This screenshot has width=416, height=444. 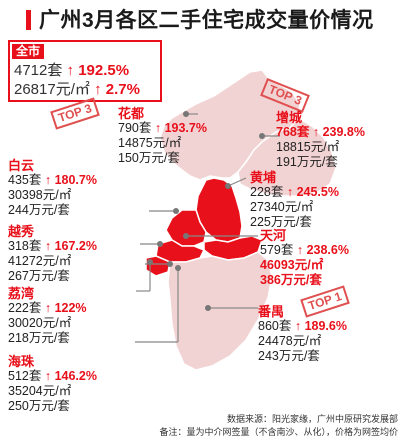 What do you see at coordinates (40, 261) in the screenshot?
I see `district-price: 41272元/㎡` at bounding box center [40, 261].